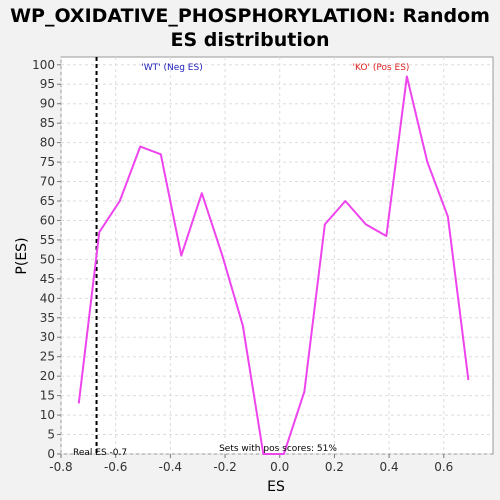 Image resolution: width=500 pixels, height=500 pixels. What do you see at coordinates (47, 240) in the screenshot?
I see `y-tick-label: 55` at bounding box center [47, 240].